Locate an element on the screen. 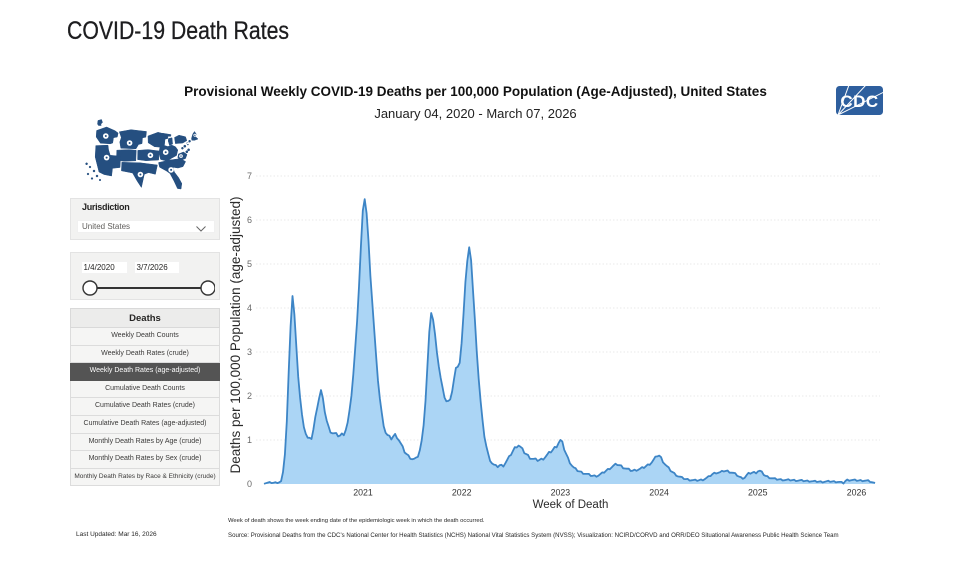 The height and width of the screenshot is (586, 959). svg-text: 1 is located at coordinates (249, 440).